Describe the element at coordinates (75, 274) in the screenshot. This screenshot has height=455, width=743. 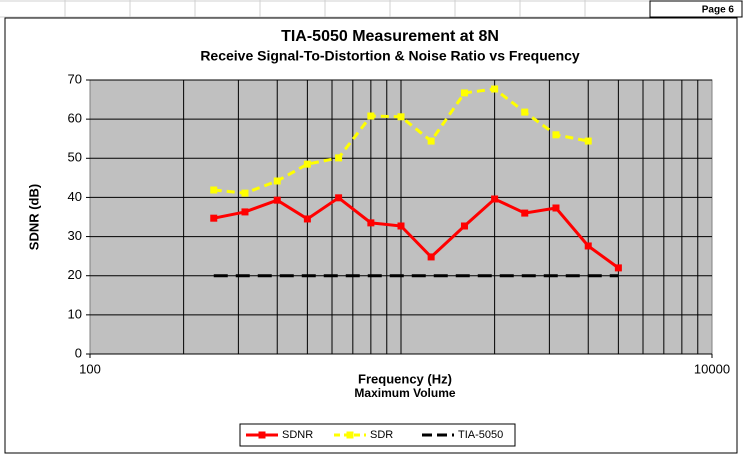
I see `y-tick-label: 20` at that location.